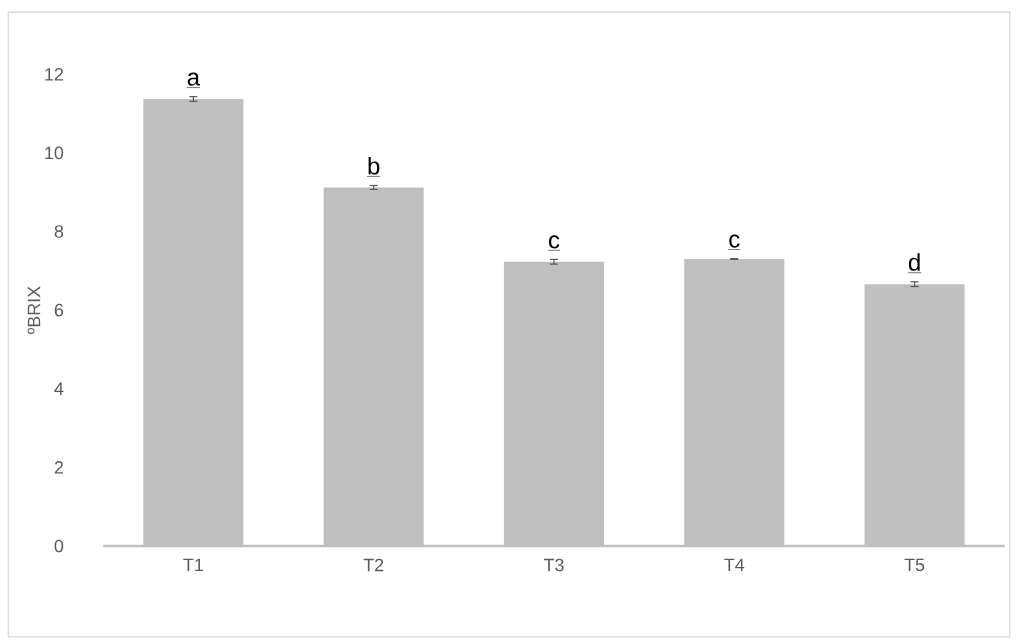 The width and height of the screenshot is (1017, 641). What do you see at coordinates (193, 564) in the screenshot?
I see `x-tick-label: T1` at bounding box center [193, 564].